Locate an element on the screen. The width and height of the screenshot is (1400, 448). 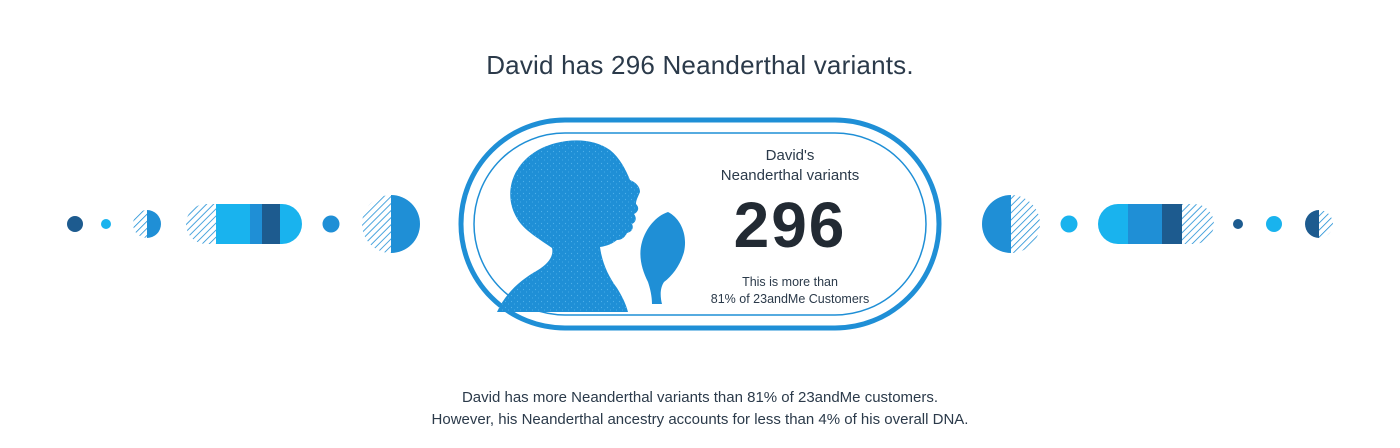
neanderthal-profile-icon is located at coordinates (568, 226).